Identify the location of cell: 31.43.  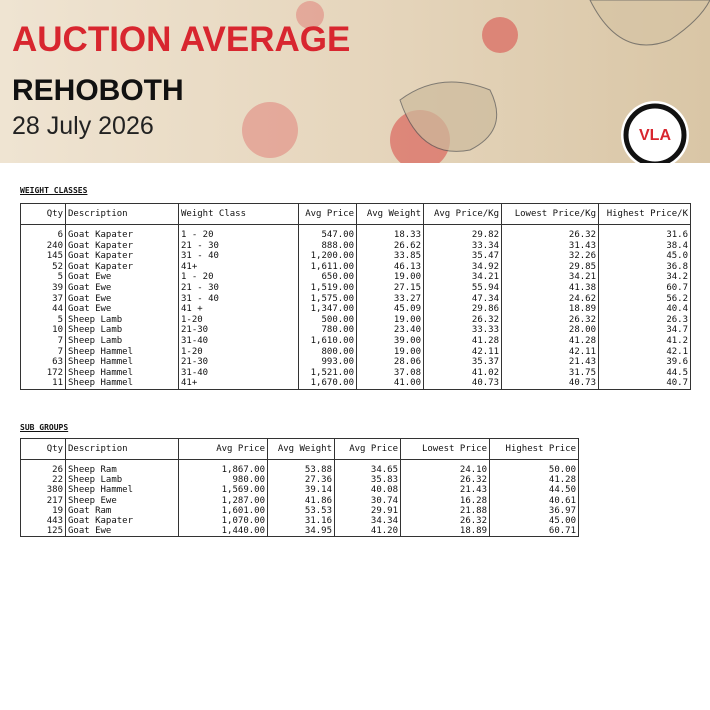
(550, 246).